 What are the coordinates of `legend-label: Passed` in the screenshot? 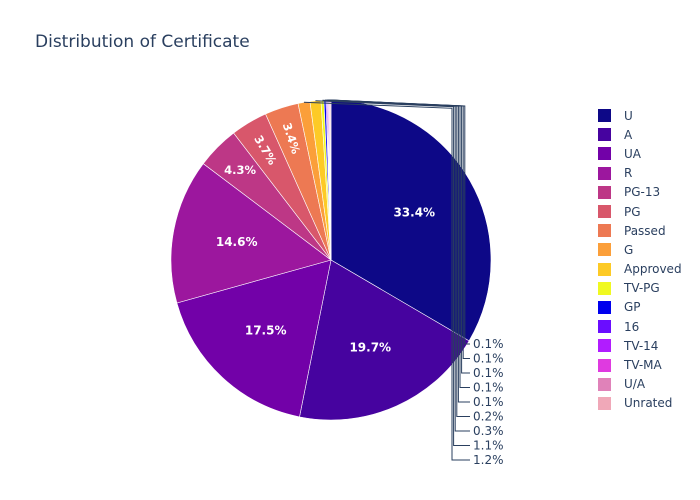 It's located at (645, 230).